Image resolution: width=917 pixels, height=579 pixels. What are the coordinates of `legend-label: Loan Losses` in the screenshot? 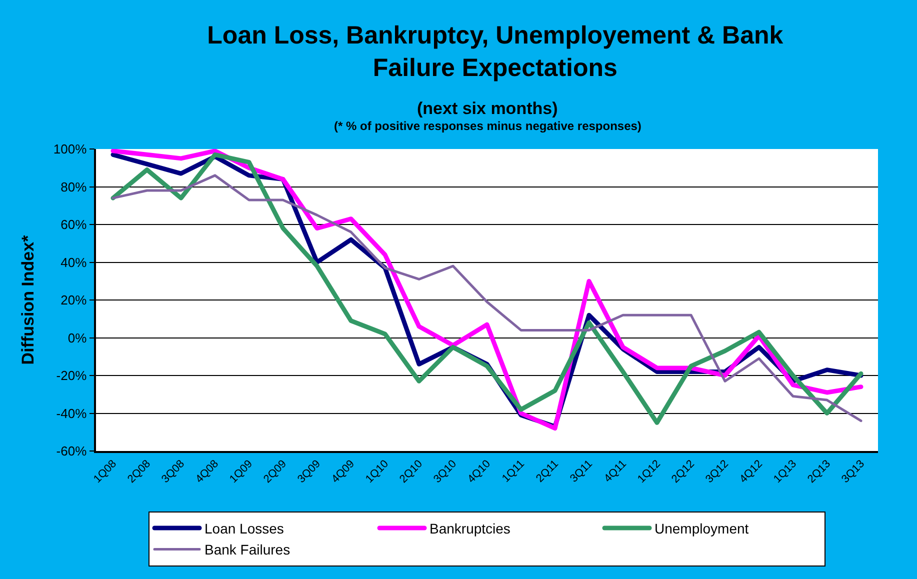 It's located at (244, 528).